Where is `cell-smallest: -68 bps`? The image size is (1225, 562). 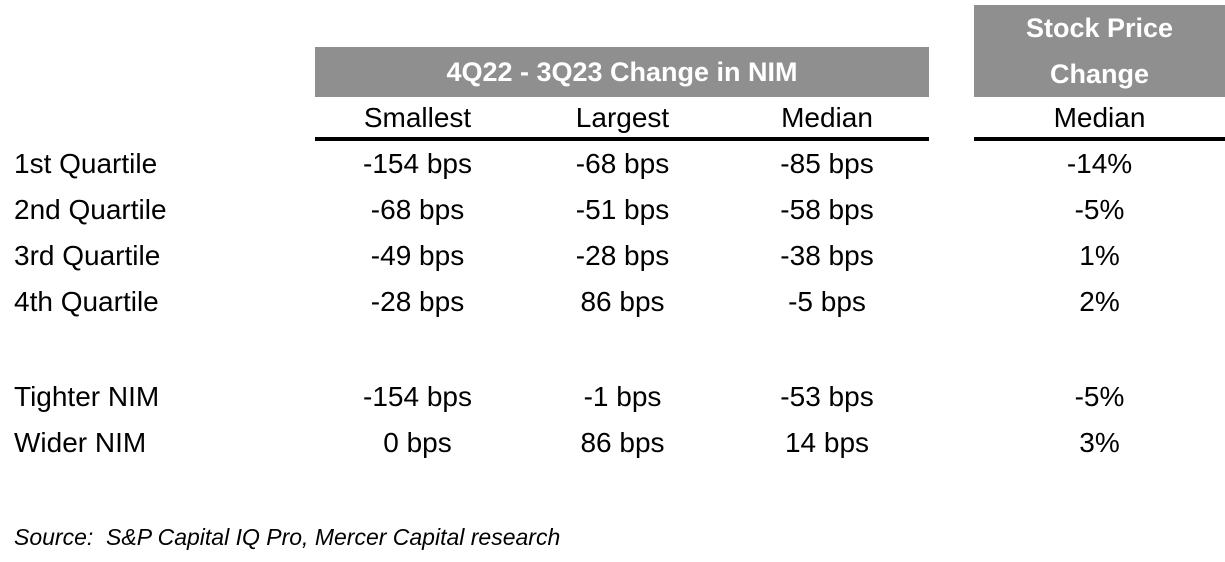 cell-smallest: -68 bps is located at coordinates (417, 209).